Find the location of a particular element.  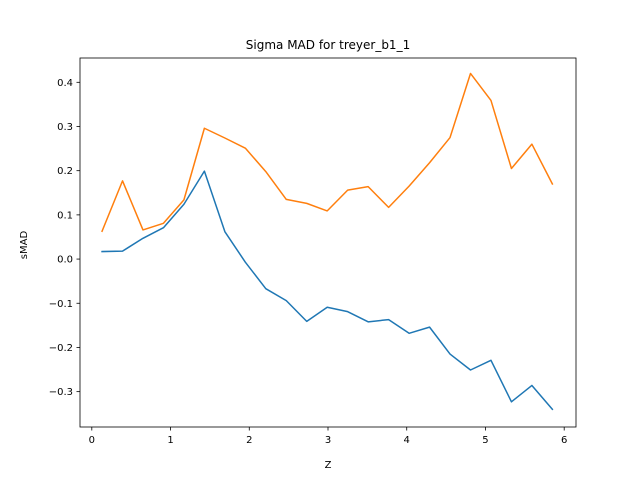

y-tick-label: 0.3 is located at coordinates (65, 127).